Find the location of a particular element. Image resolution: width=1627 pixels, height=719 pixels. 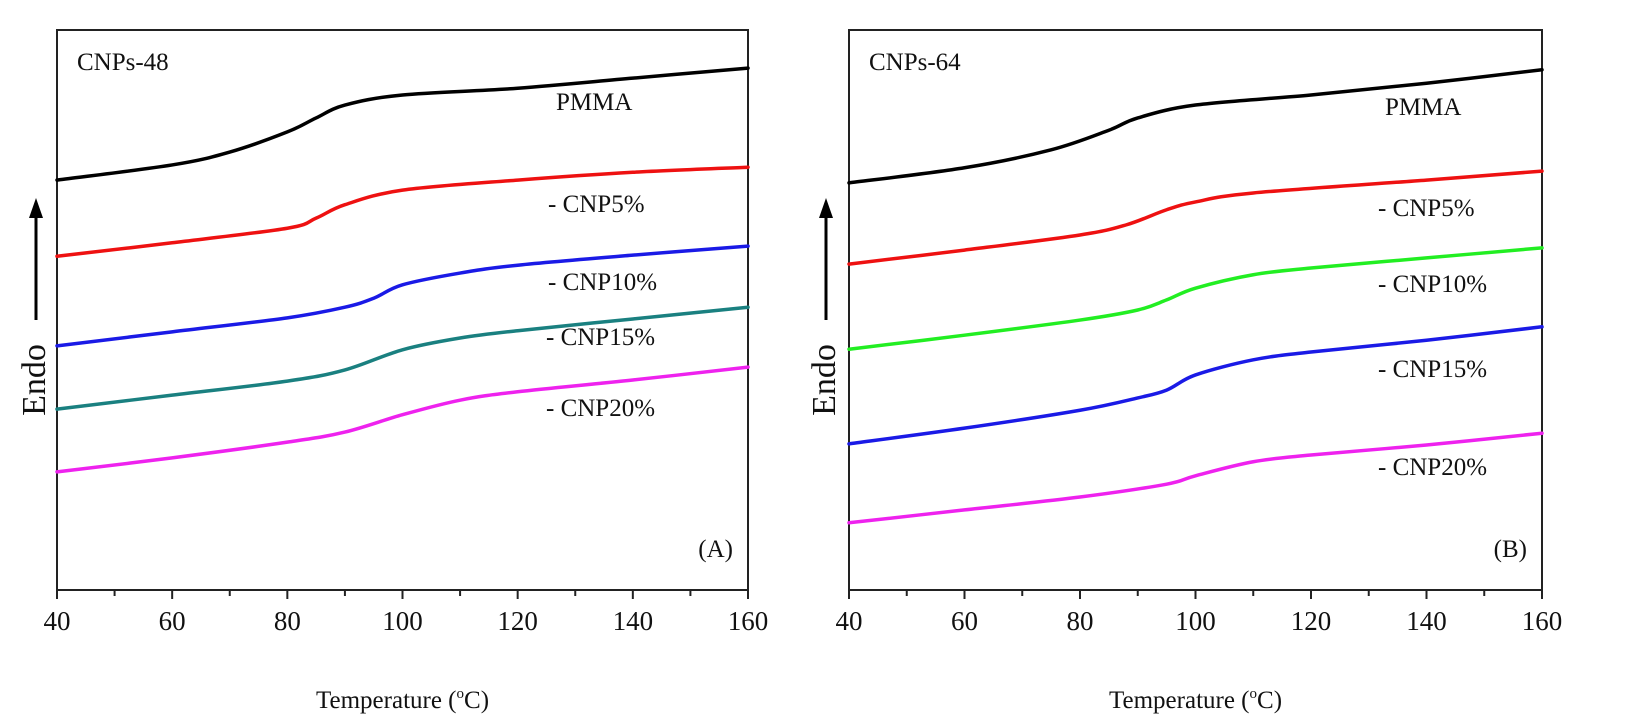

panel-title: CNPs-64 is located at coordinates (915, 62).